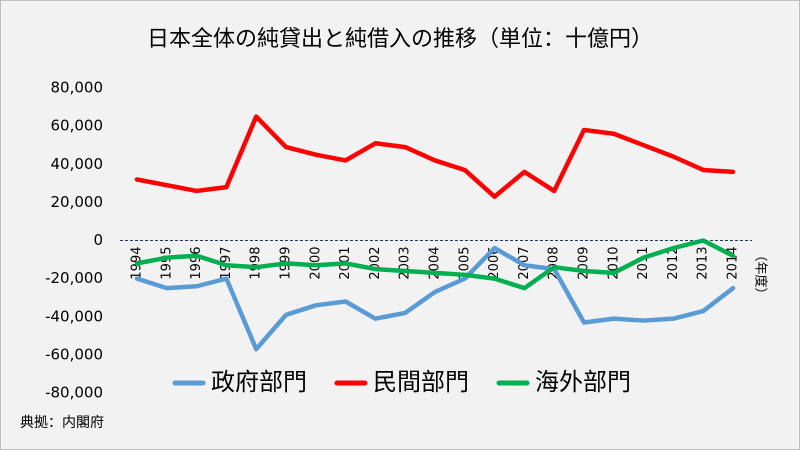 The image size is (800, 450). I want to click on x-axis-label: （年度）, so click(761, 275).